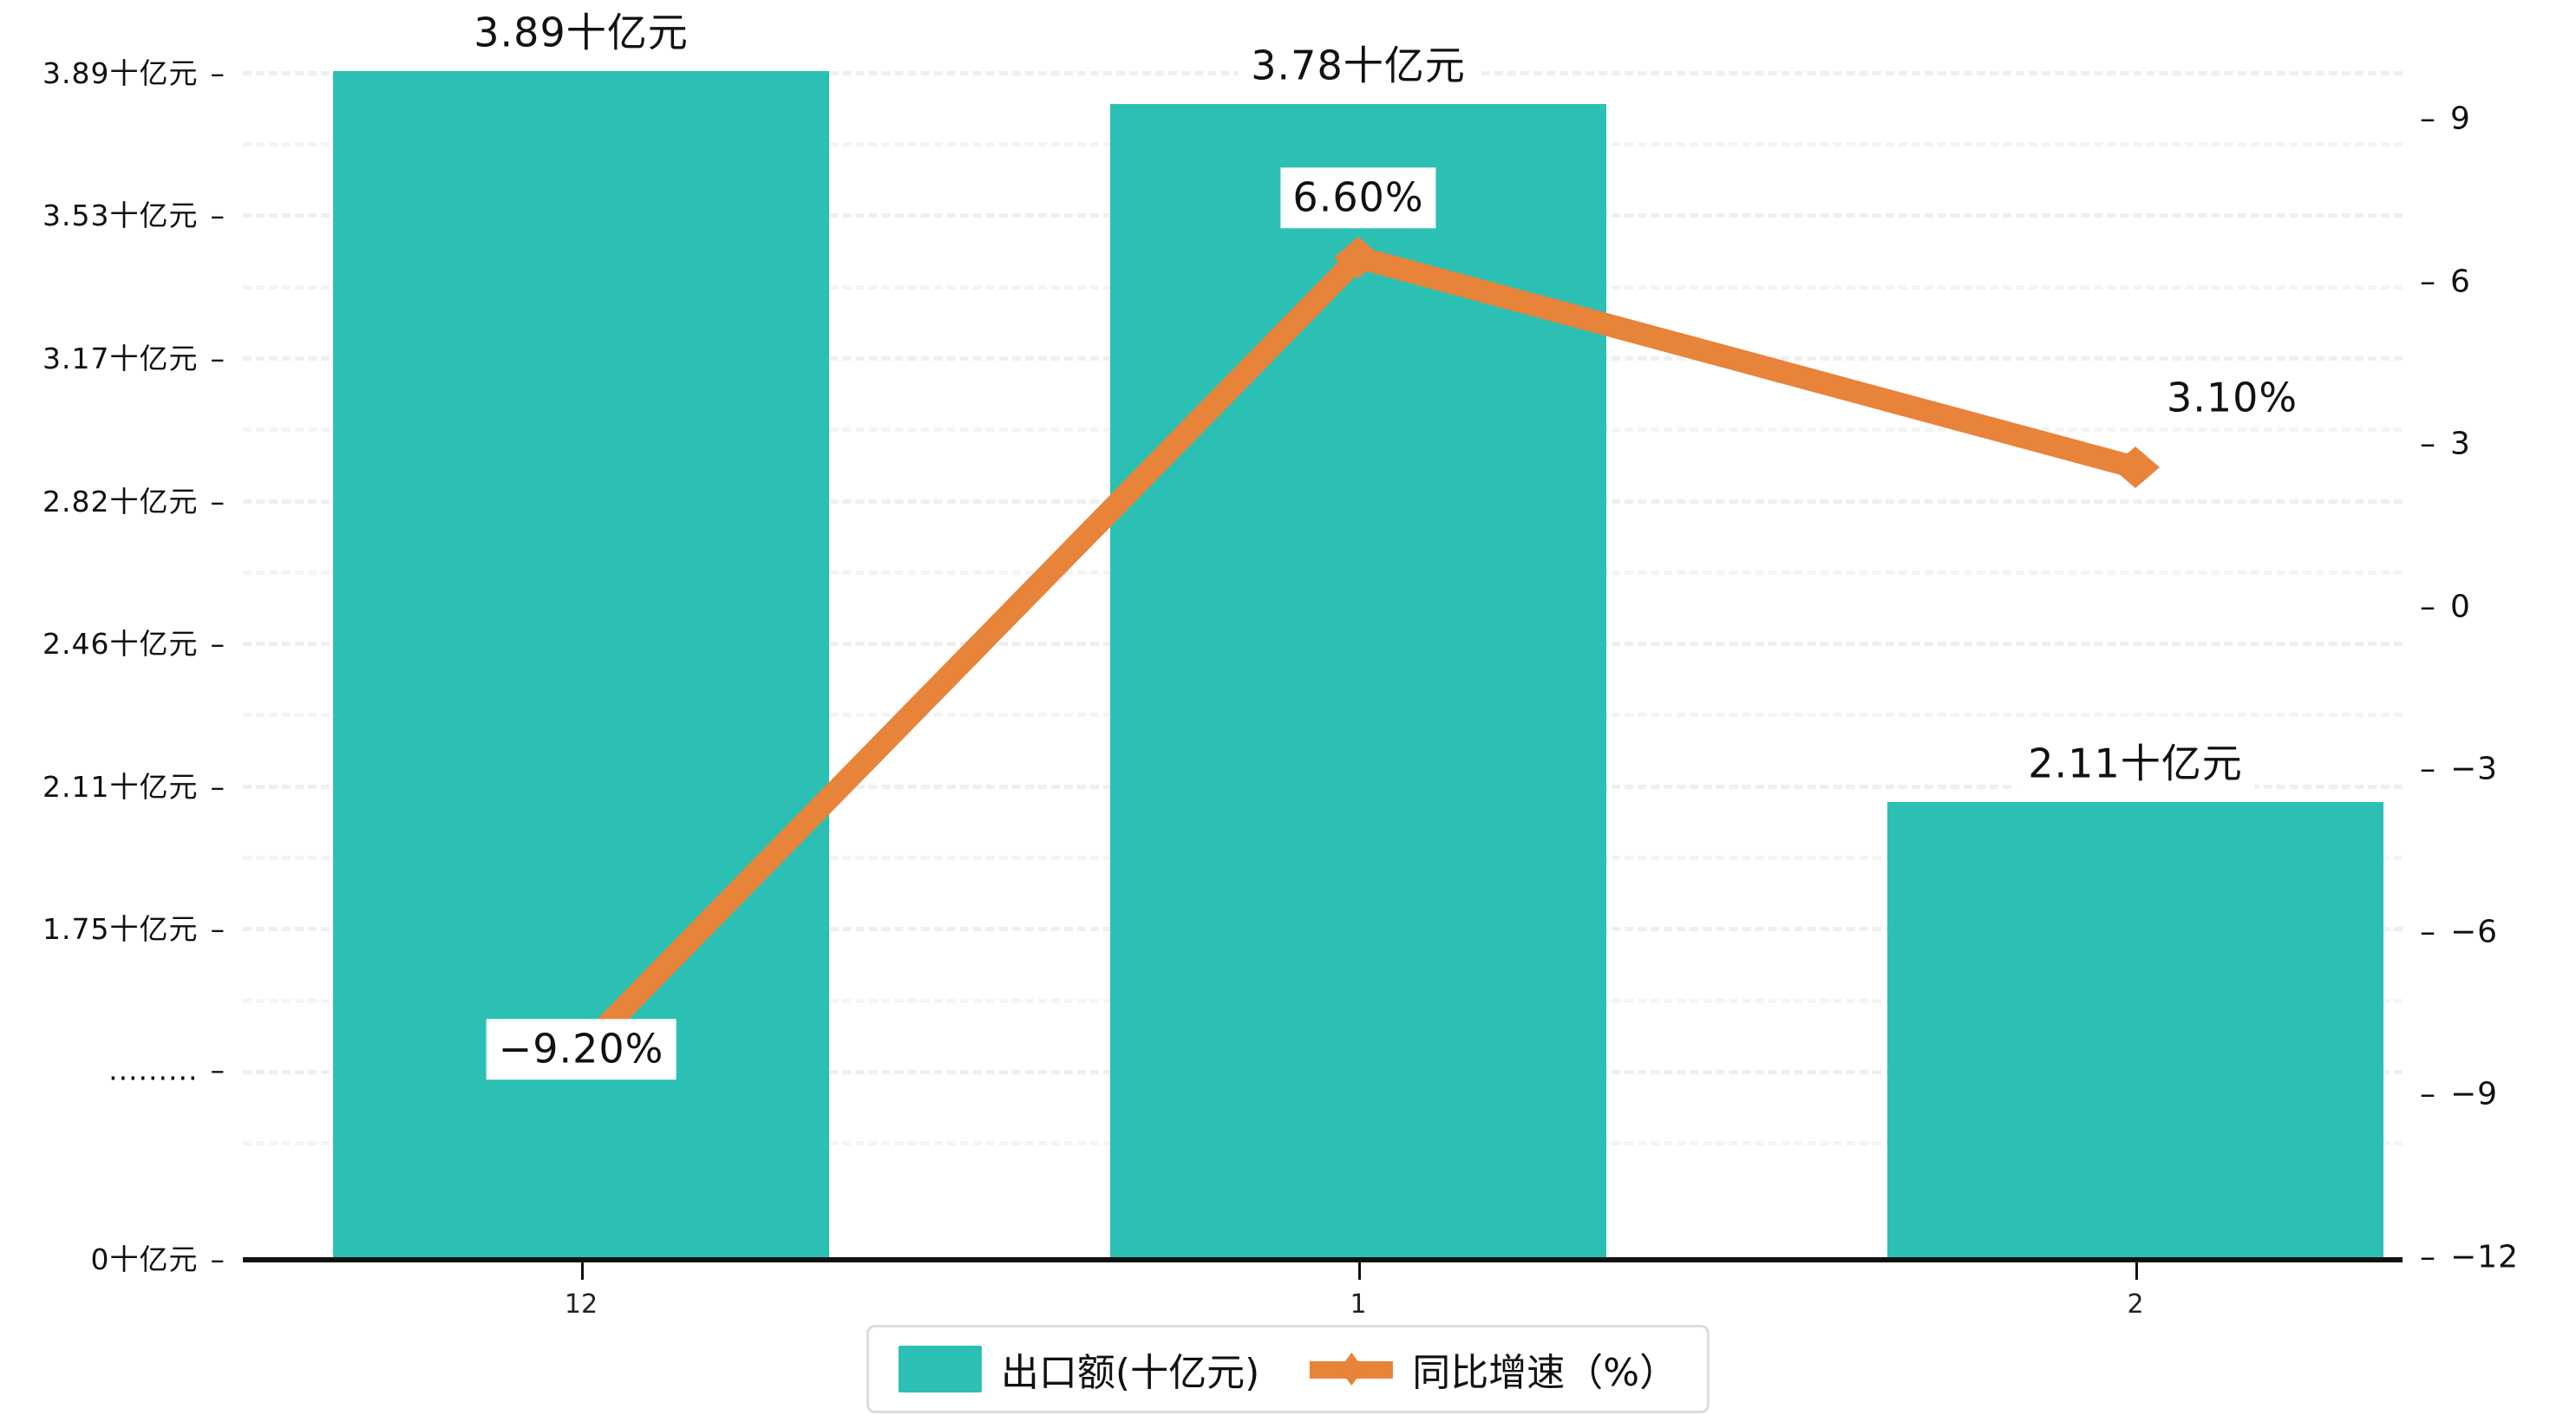 The height and width of the screenshot is (1415, 2576). What do you see at coordinates (581, 33) in the screenshot?
I see `bar-label-12: 3.89十亿元` at bounding box center [581, 33].